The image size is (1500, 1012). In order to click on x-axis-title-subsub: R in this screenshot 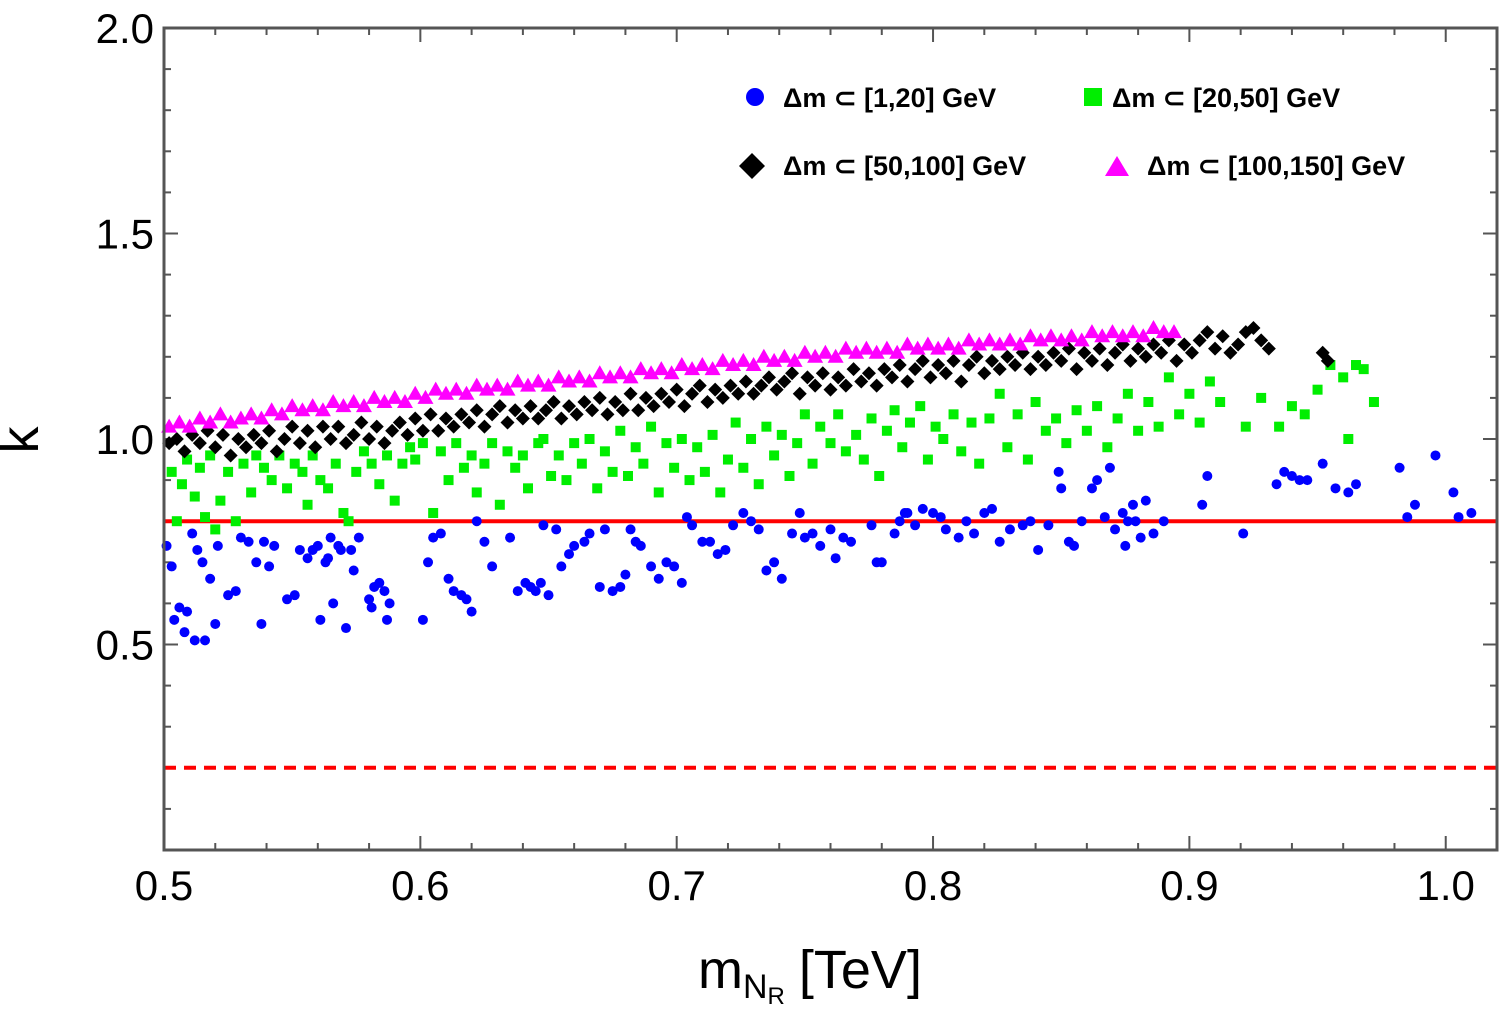, I will do `click(776, 996)`.